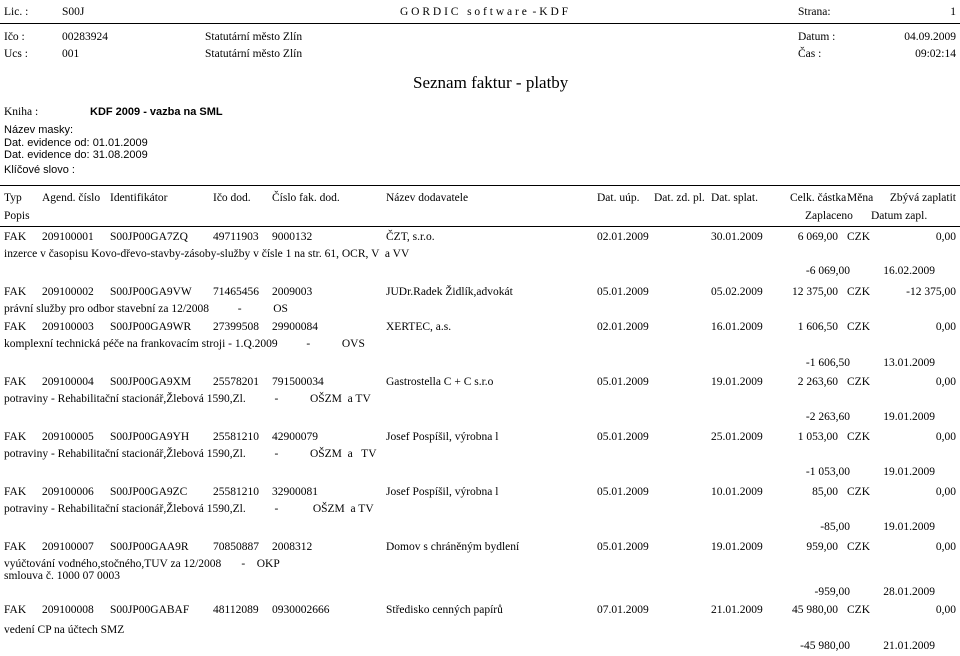 The image size is (960, 656). What do you see at coordinates (14, 37) in the screenshot?
I see `ico-label: Ičo :` at bounding box center [14, 37].